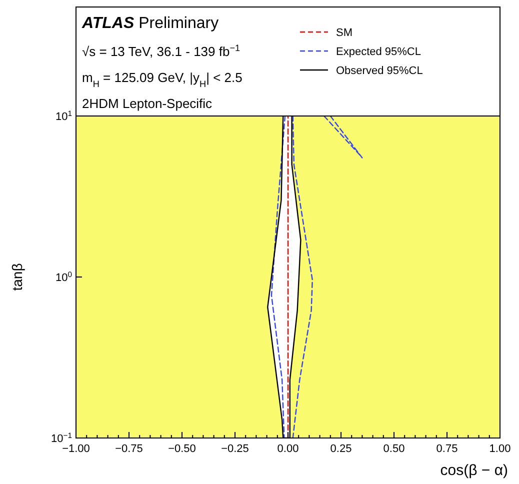 The width and height of the screenshot is (519, 484). I want to click on x-tick-label: −1.00, so click(76, 449).